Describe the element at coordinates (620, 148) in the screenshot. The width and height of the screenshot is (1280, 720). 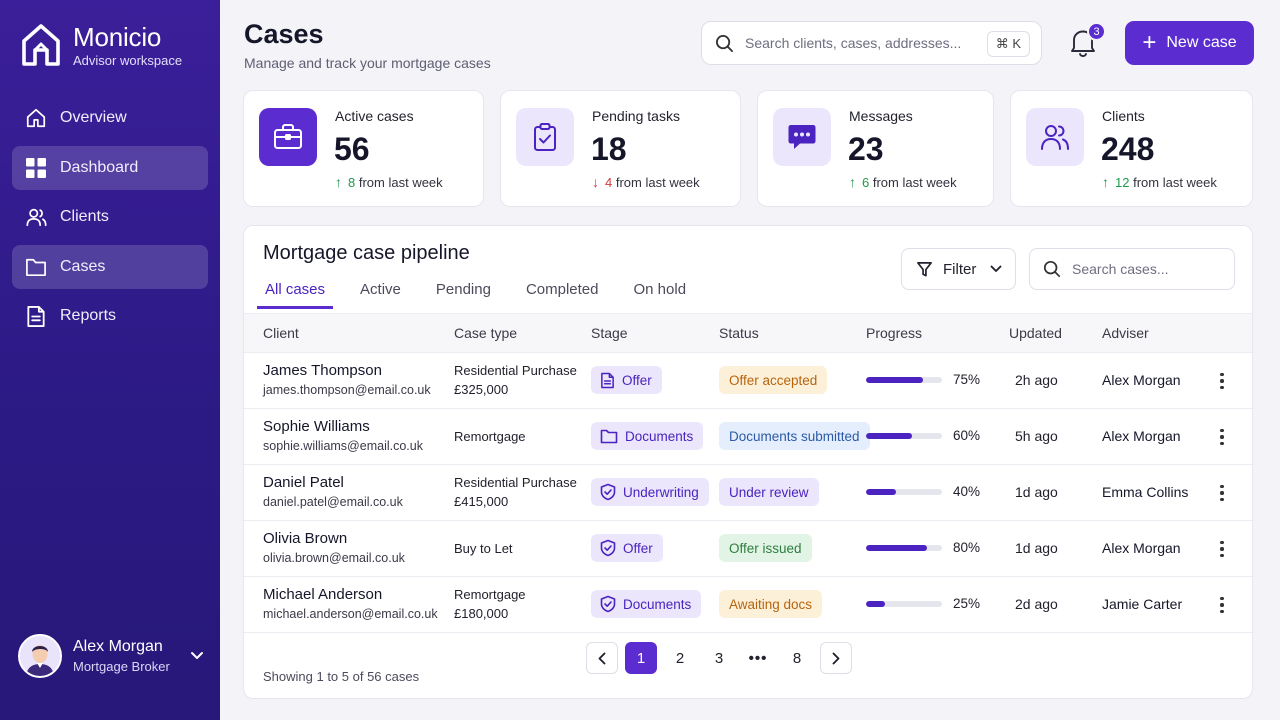
I see `stat-card-pending-tasks: Pending tasks 18 ↓ 4 from last week` at that location.